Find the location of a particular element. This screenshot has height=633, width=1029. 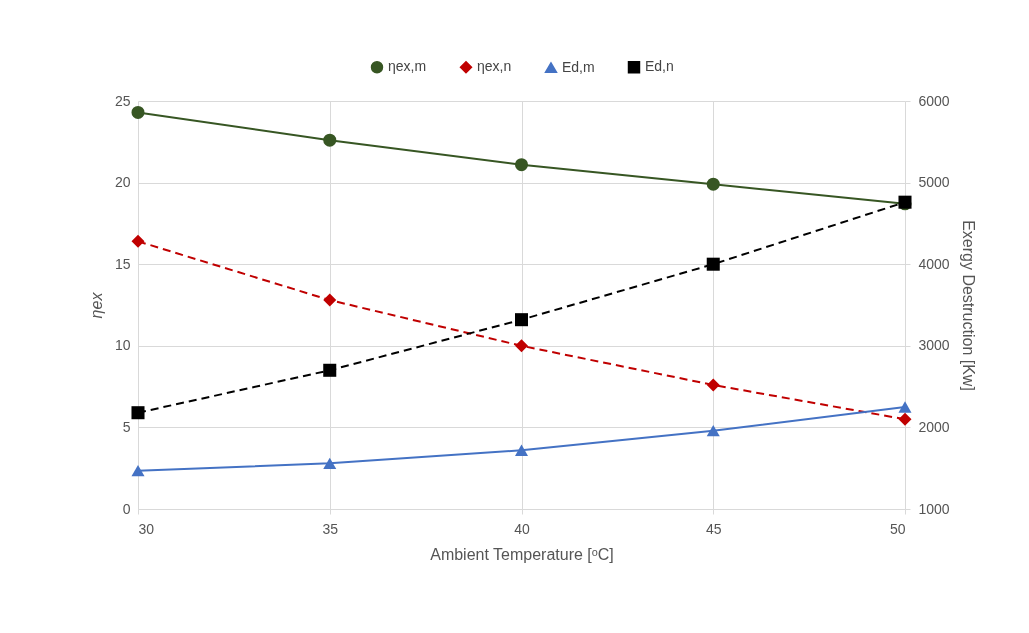

x-tick-label: 45 is located at coordinates (713, 528).